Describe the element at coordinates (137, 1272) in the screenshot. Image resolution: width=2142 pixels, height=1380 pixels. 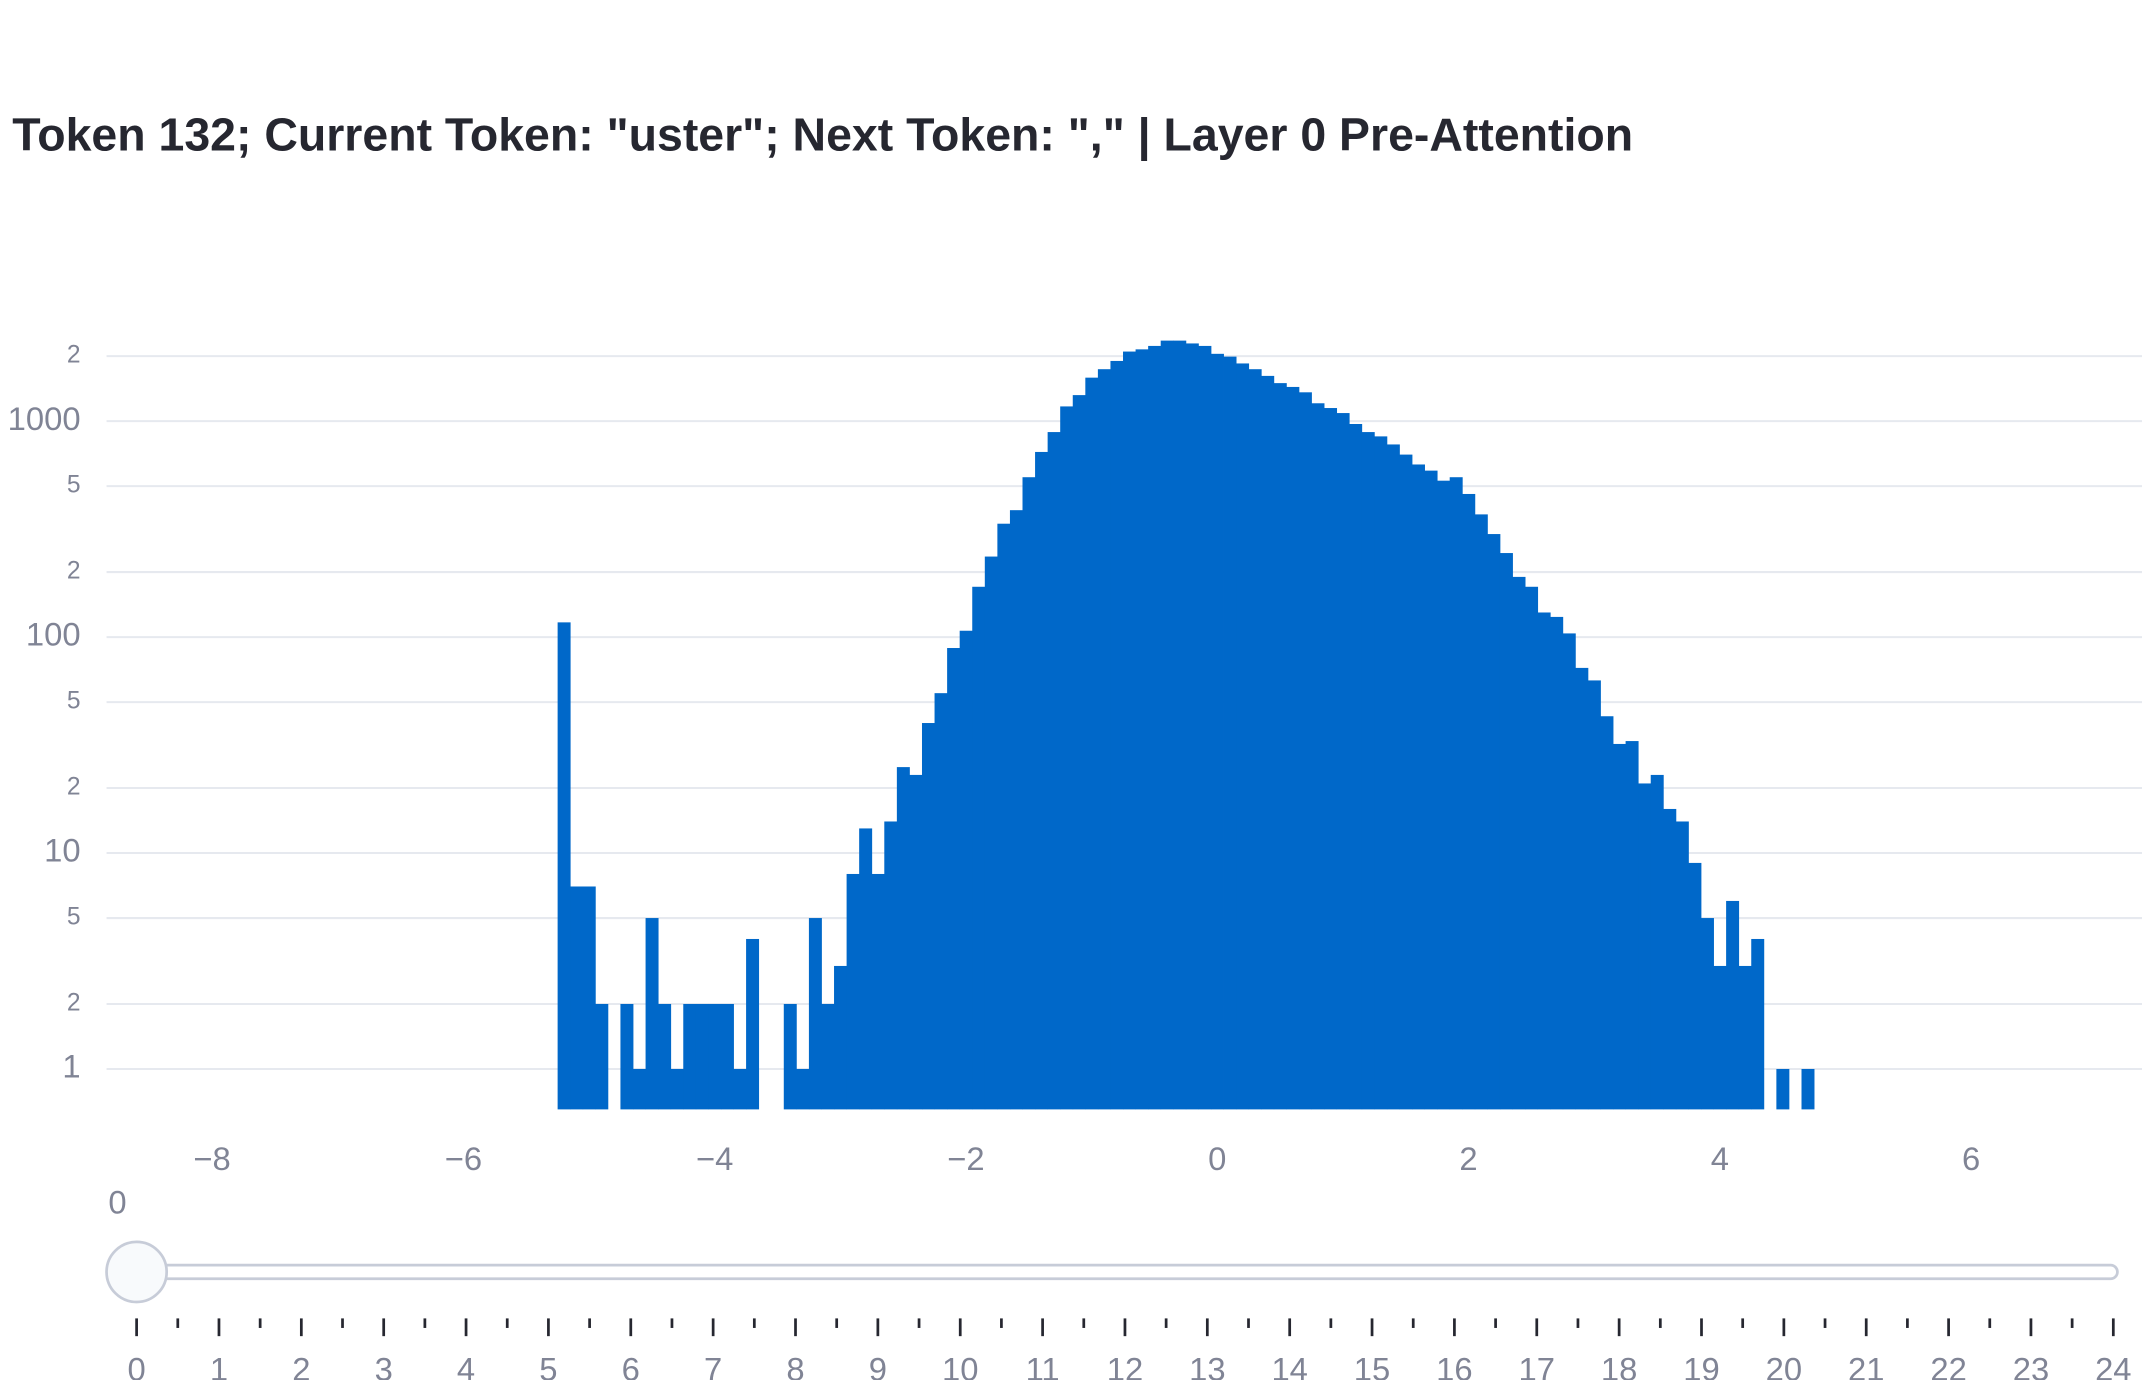
I see `slider-handle` at that location.